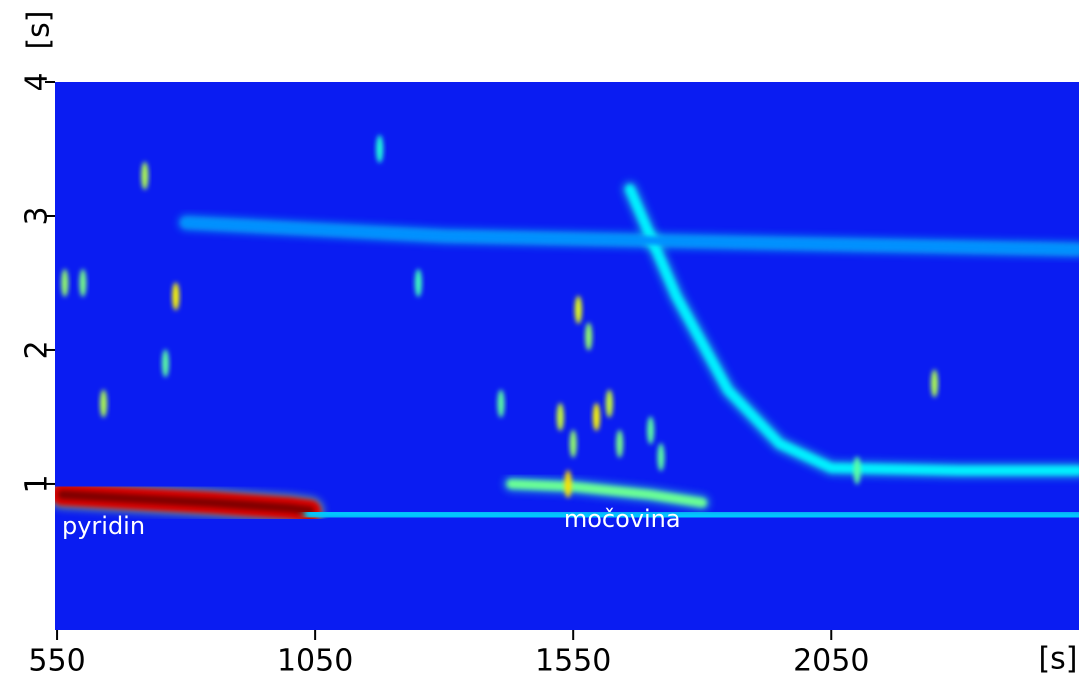 The height and width of the screenshot is (687, 1083). Describe the element at coordinates (37, 483) in the screenshot. I see `y-tick-label: 1` at that location.